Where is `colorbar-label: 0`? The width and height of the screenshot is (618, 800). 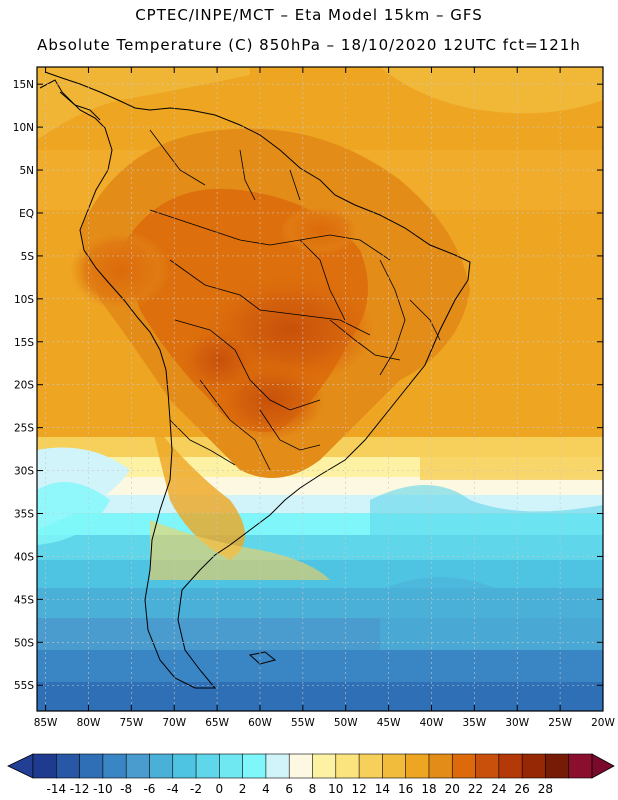
colorbar-label: 0 is located at coordinates (220, 789).